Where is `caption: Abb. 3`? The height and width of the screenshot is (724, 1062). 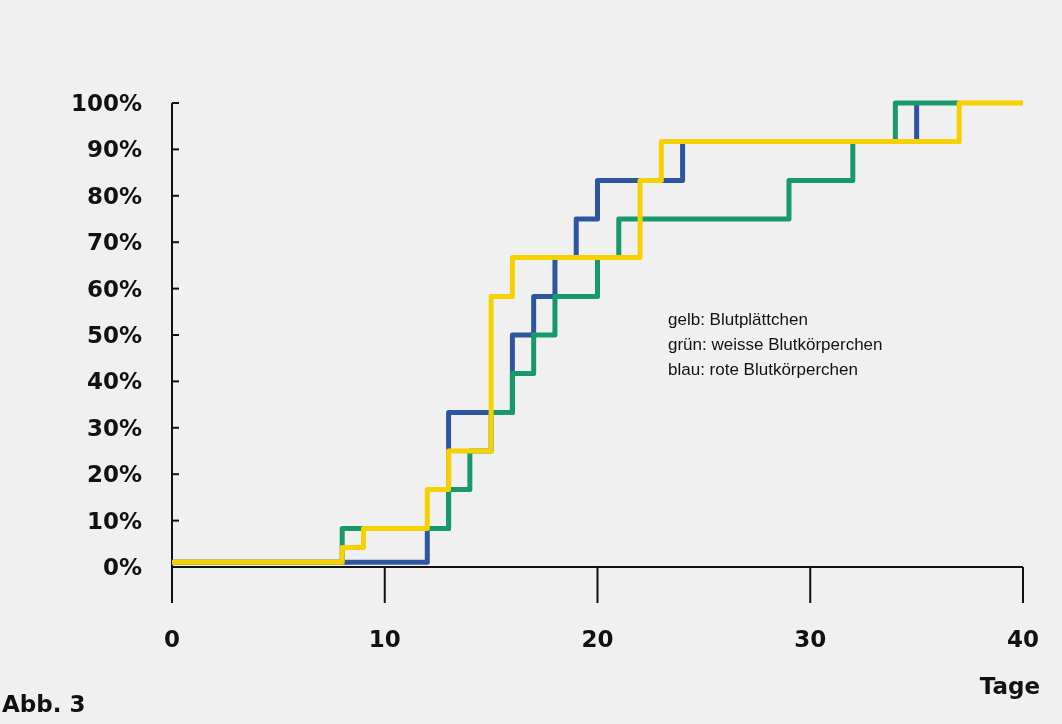 caption: Abb. 3 is located at coordinates (44, 704).